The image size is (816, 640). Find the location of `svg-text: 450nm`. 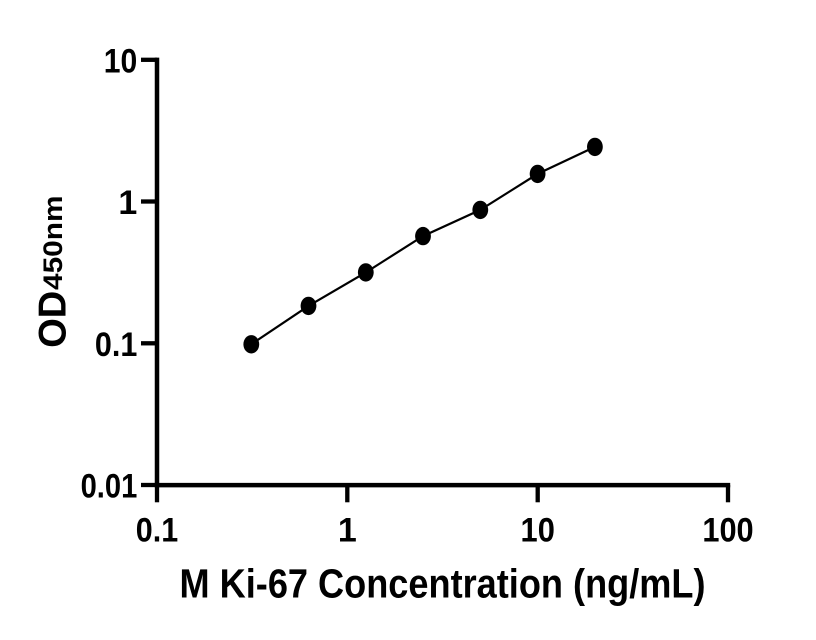

svg-text: 450nm is located at coordinates (53, 243).